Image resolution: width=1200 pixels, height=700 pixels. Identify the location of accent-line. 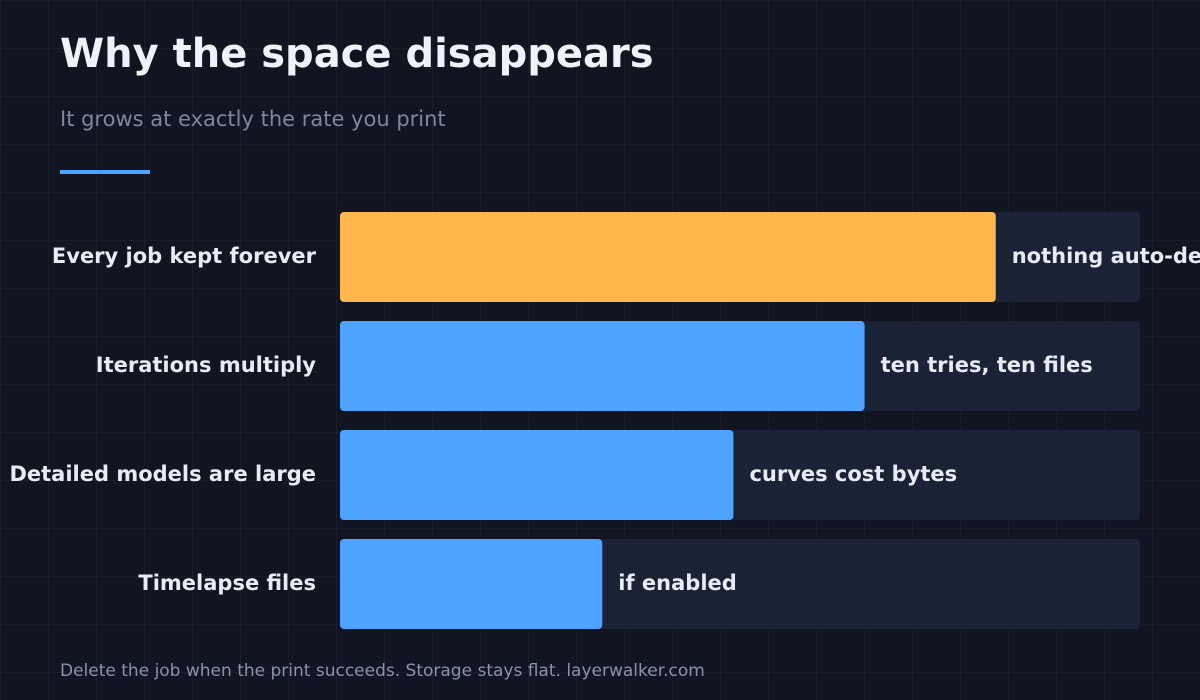
(105, 172).